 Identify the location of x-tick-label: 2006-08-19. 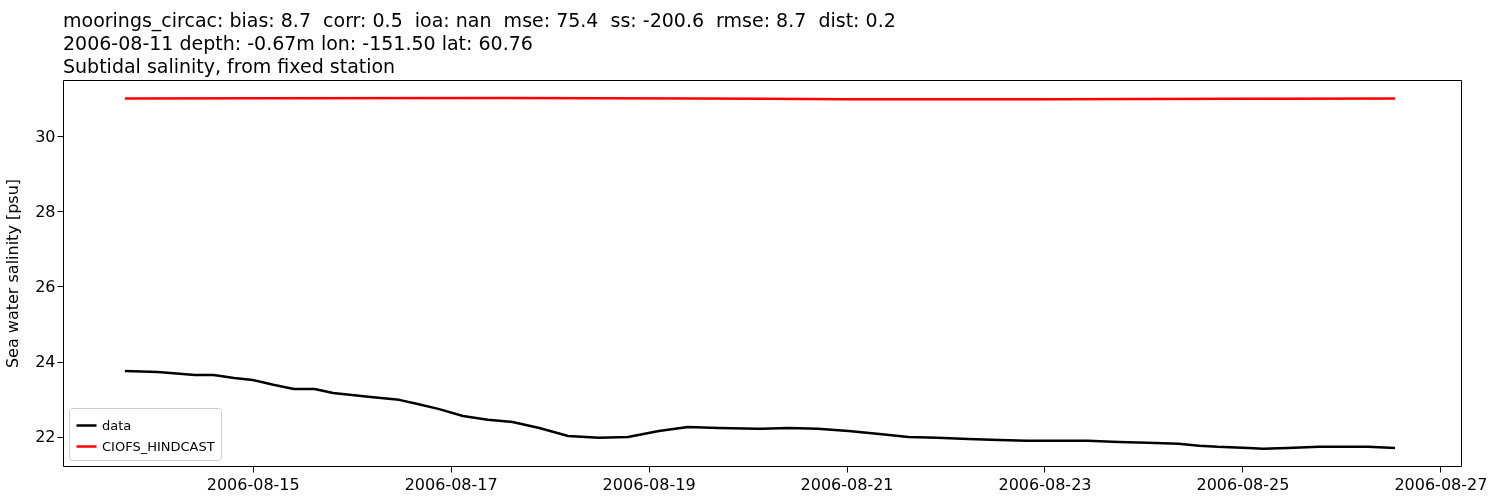
(649, 484).